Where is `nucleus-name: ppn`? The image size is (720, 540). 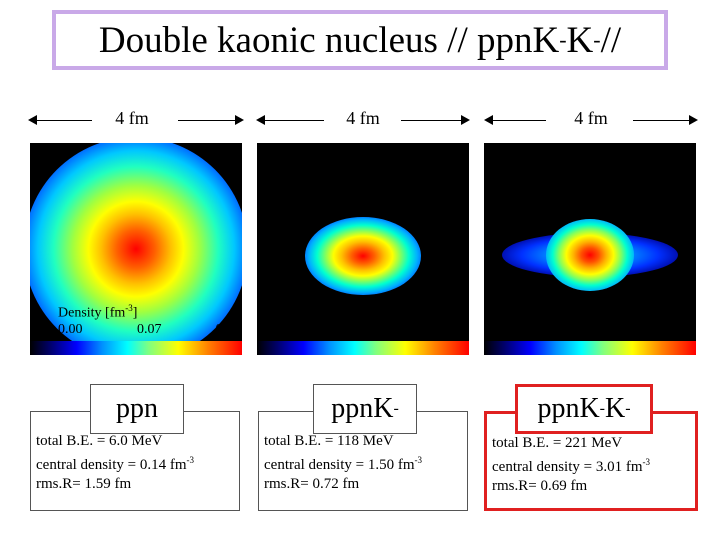 nucleus-name: ppn is located at coordinates (137, 408).